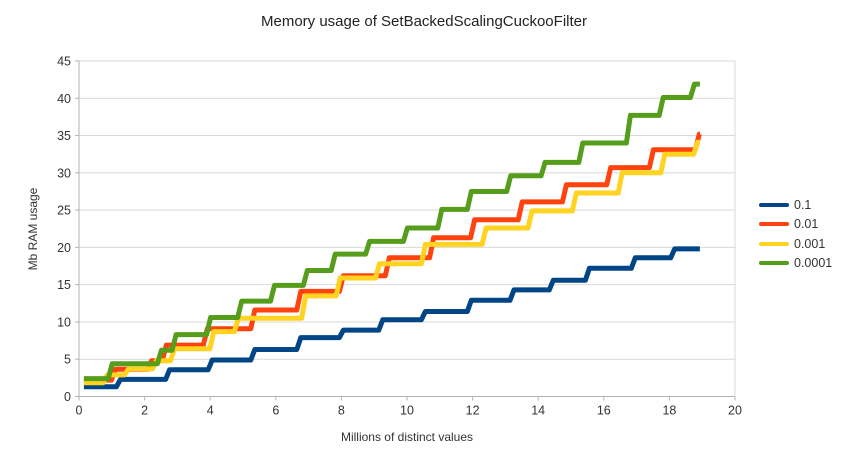  Describe the element at coordinates (64, 173) in the screenshot. I see `y-tick-label-30: 30` at that location.